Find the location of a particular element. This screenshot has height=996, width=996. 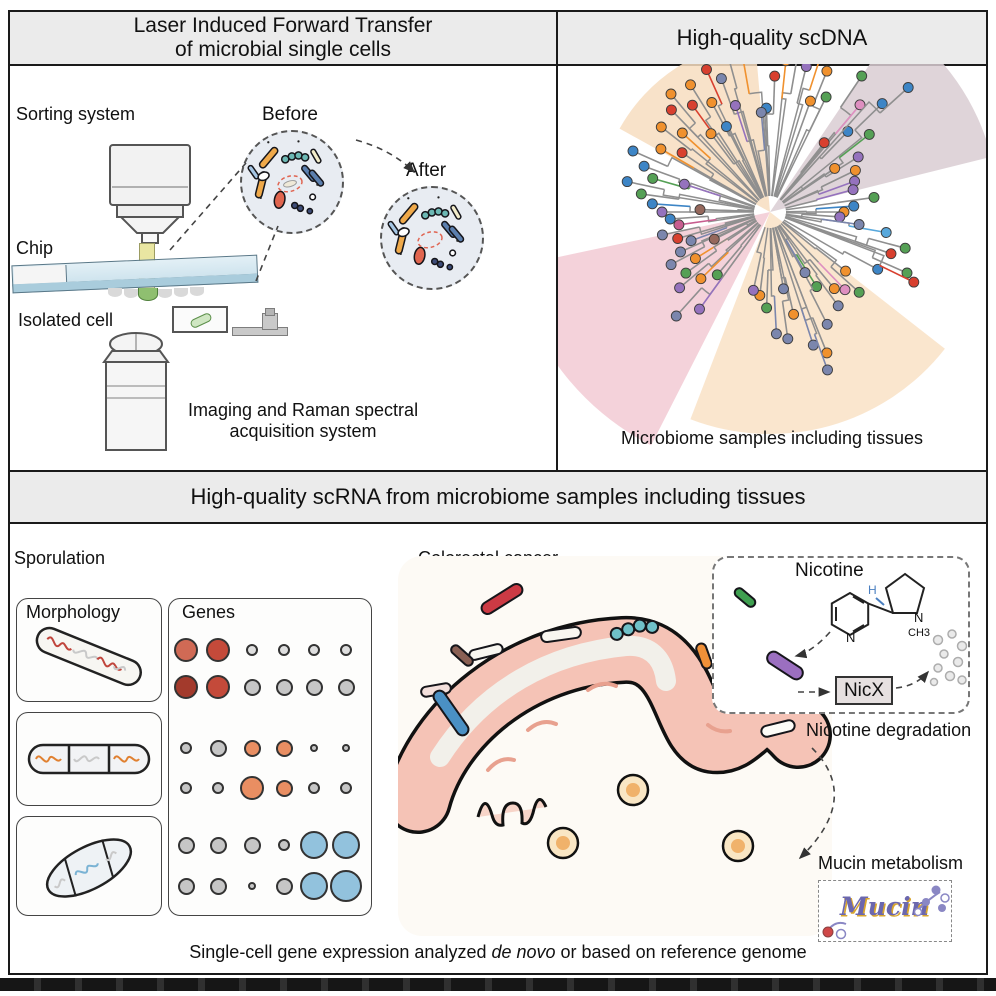

scdna-title: High-quality scDNA is located at coordinates (772, 37).